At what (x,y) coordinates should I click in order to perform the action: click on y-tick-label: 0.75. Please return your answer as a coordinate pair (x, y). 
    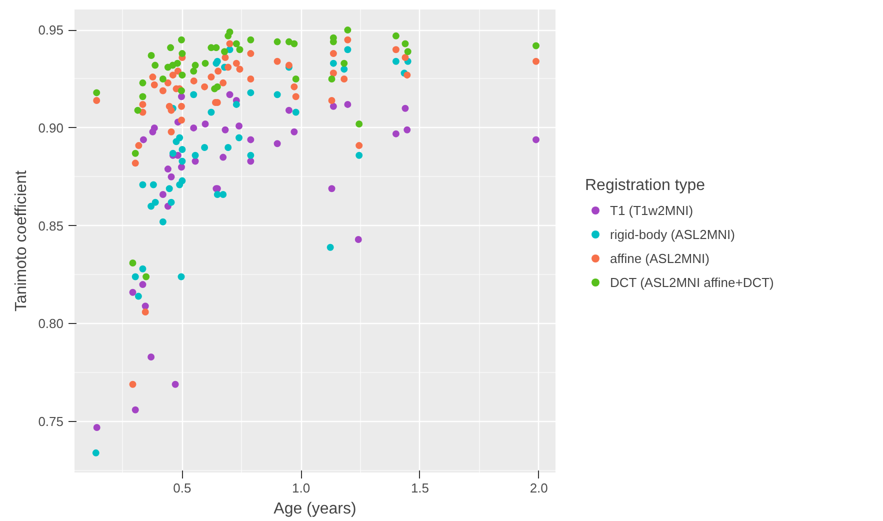
    Looking at the image, I should click on (51, 422).